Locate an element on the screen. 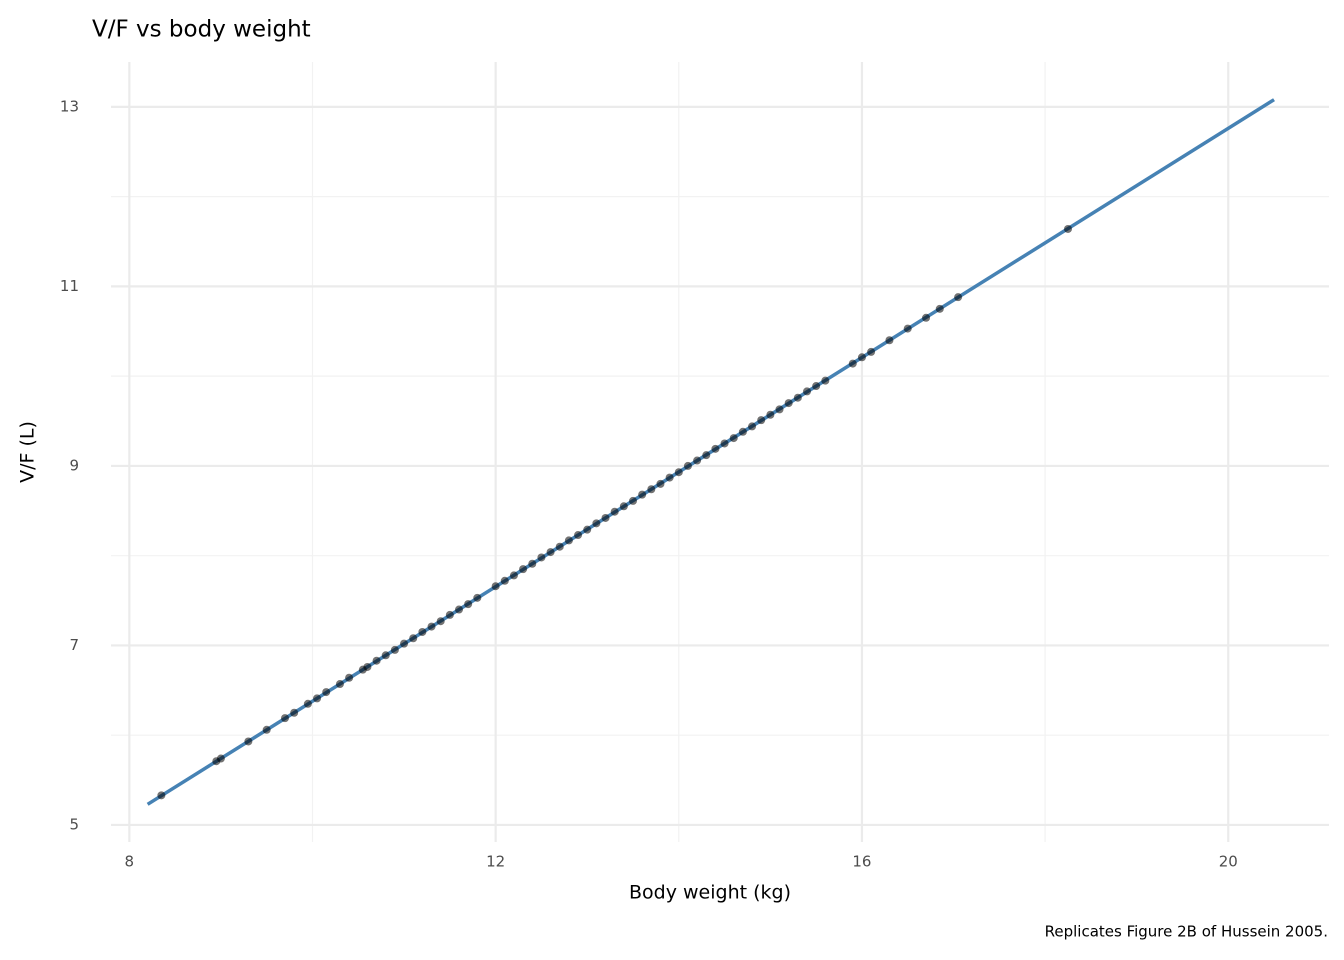 Image resolution: width=1344 pixels, height=960 pixels. x-tick-label: 20 is located at coordinates (1228, 862).